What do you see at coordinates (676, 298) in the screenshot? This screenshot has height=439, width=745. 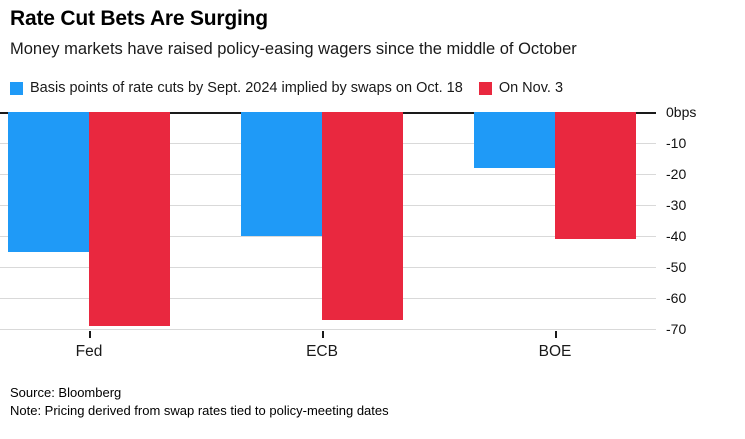 I see `y-tick-label: -60` at bounding box center [676, 298].